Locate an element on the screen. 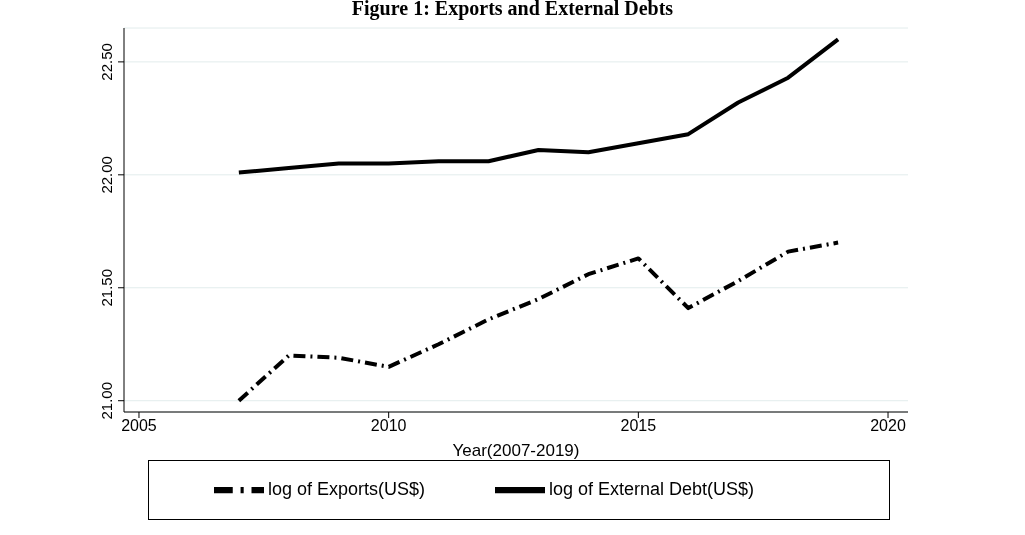 The width and height of the screenshot is (1025, 535). x-tick-label: 2015 is located at coordinates (638, 426).